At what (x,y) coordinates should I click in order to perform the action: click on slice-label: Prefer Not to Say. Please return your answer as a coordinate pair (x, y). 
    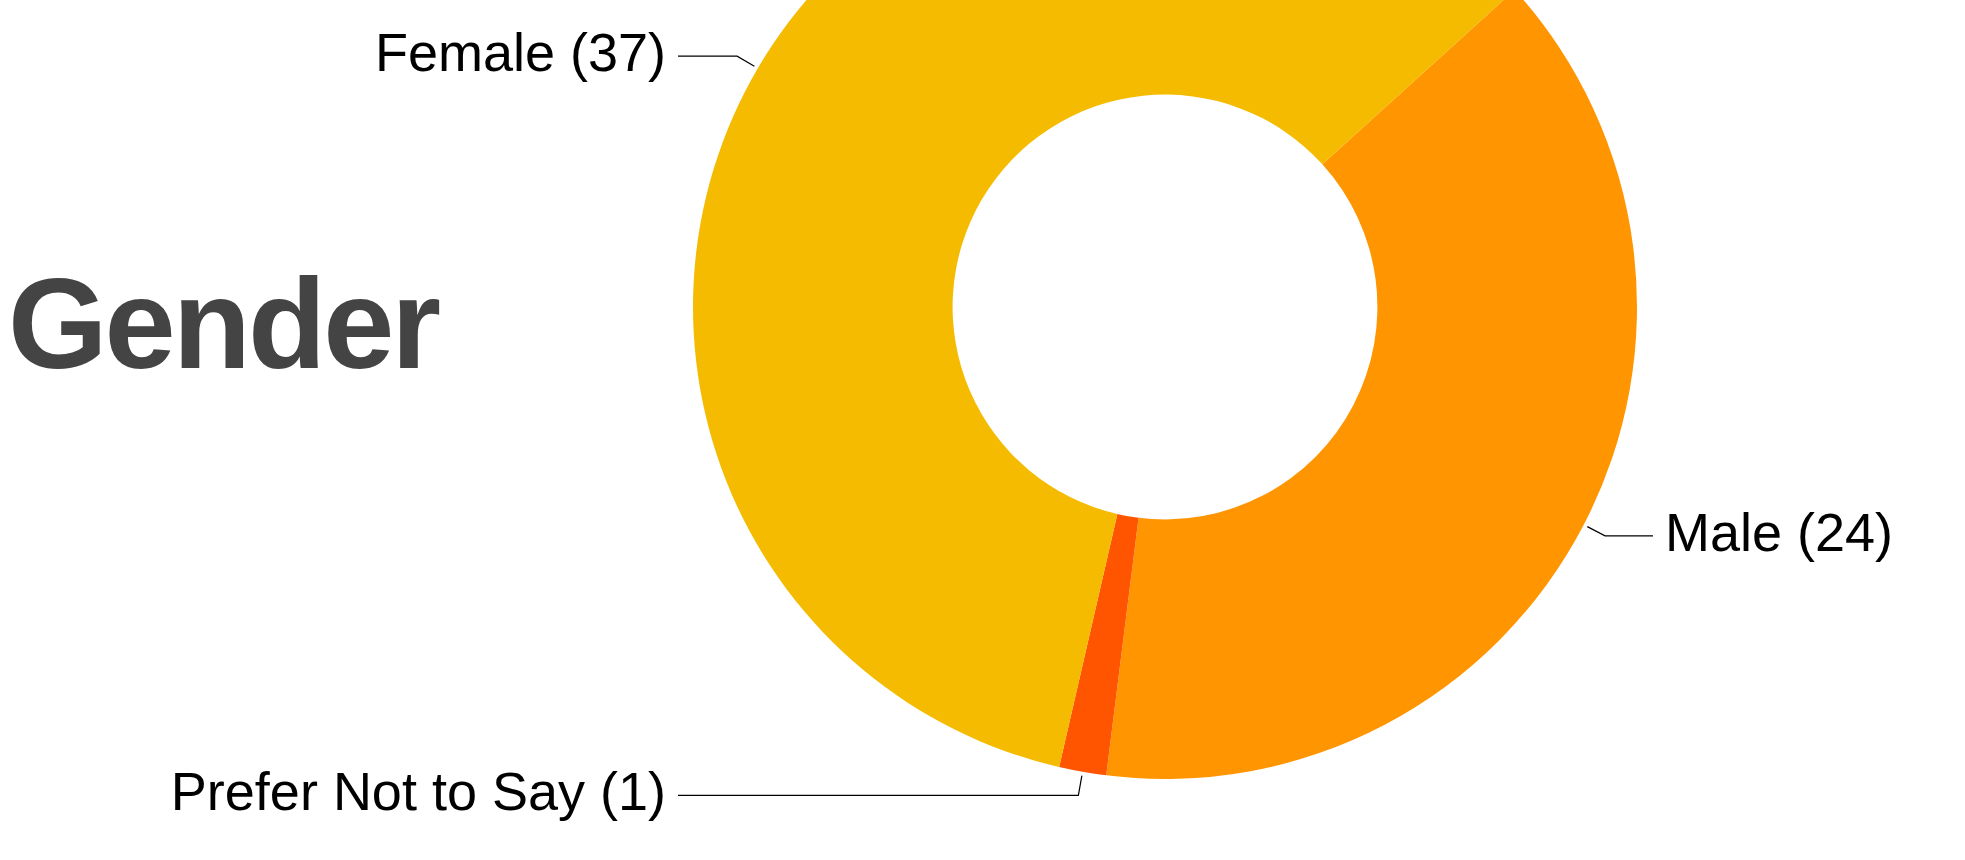
    Looking at the image, I should click on (378, 791).